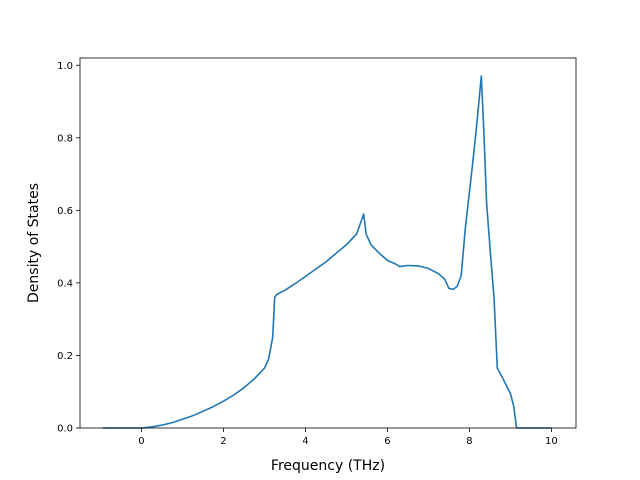  I want to click on x-axis-ticks: 0 2 4 6 8 10, so click(348, 437).